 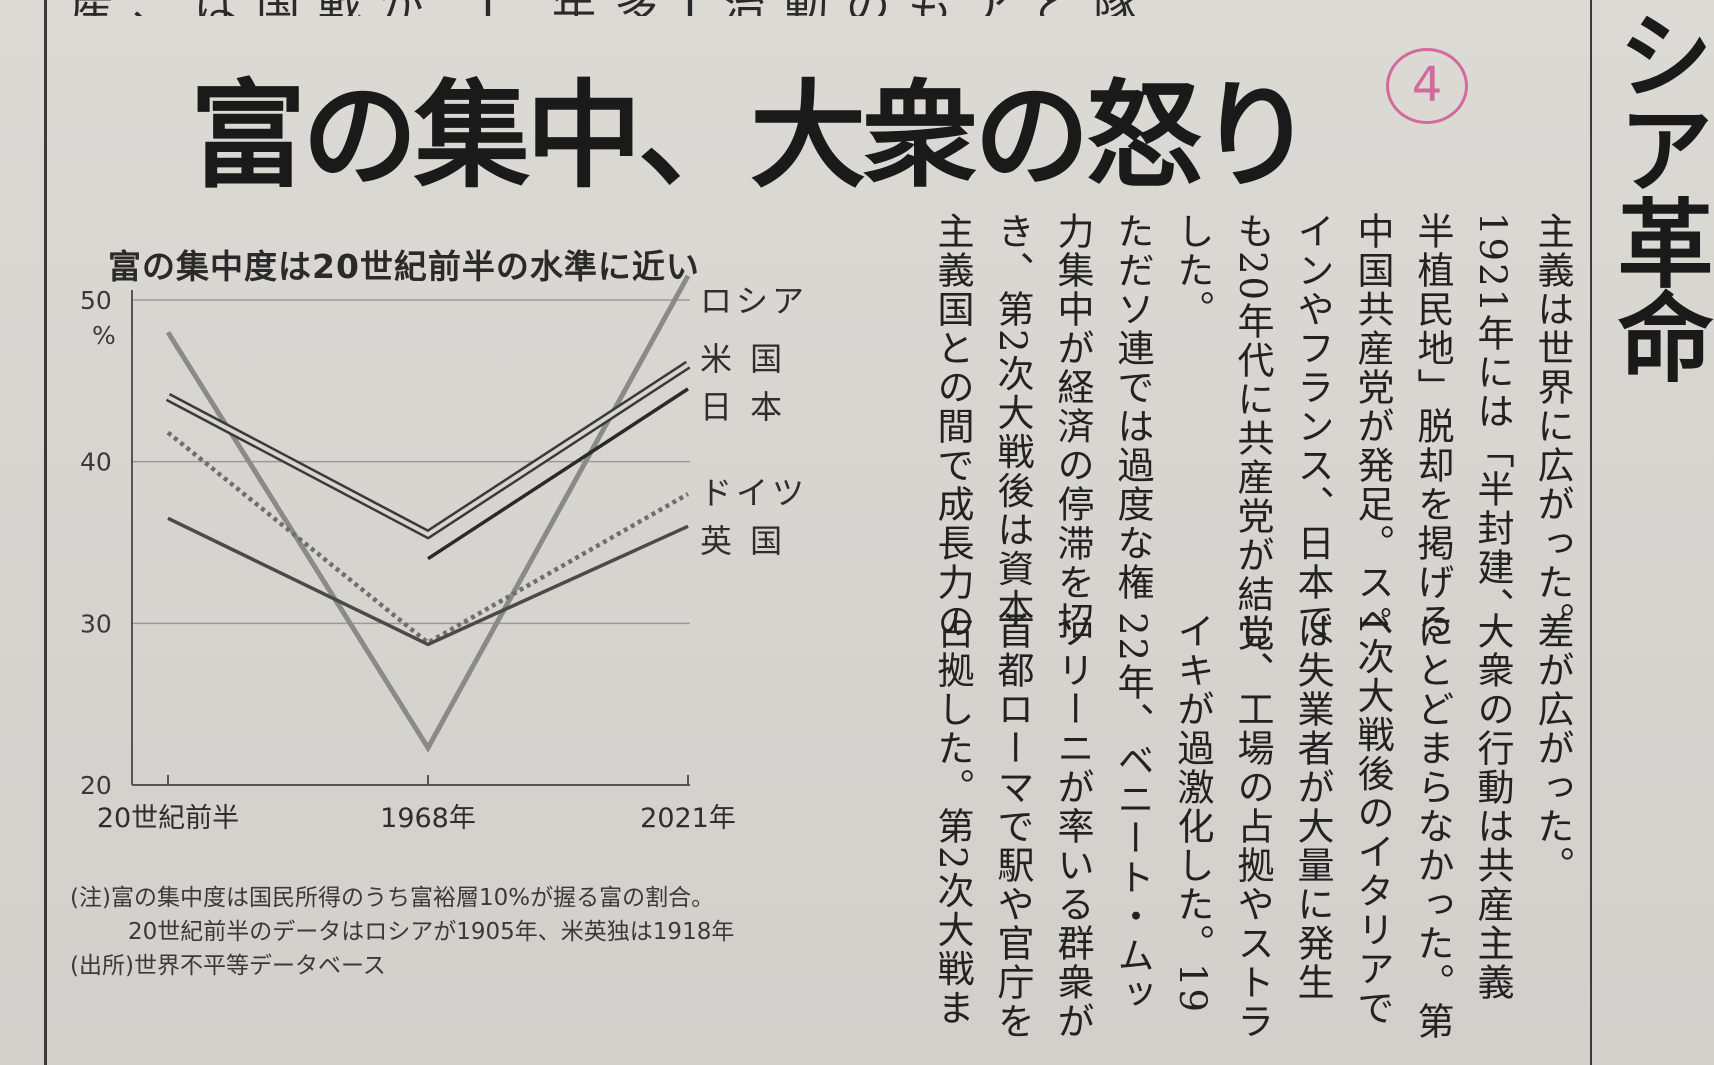 What do you see at coordinates (952, 426) in the screenshot?
I see `article-line: 主義国との間で成長力の` at bounding box center [952, 426].